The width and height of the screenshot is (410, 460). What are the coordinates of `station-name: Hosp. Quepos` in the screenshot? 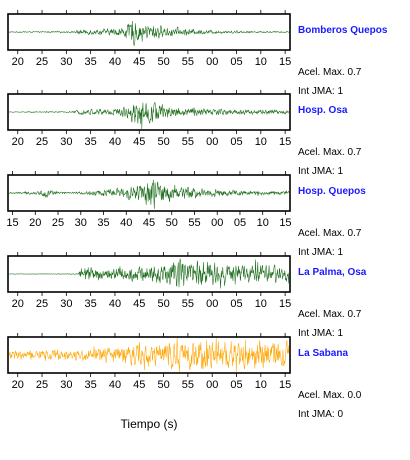 It's located at (332, 191).